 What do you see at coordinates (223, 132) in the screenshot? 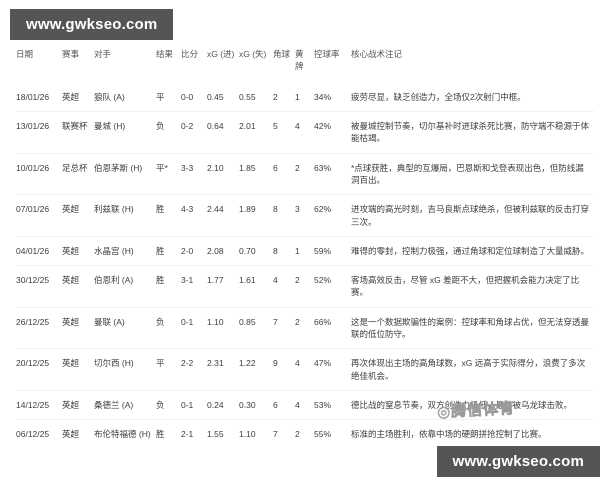
I see `cell-xg_for: 0.64` at bounding box center [223, 132].